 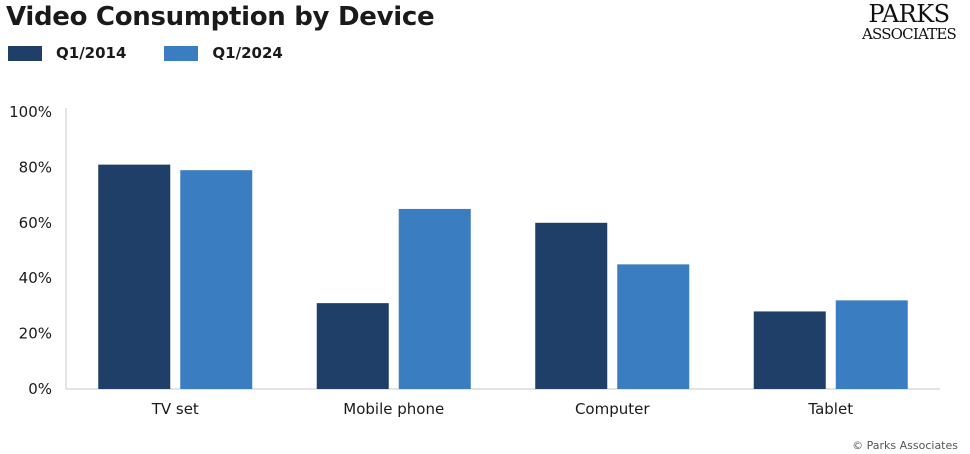 What do you see at coordinates (35, 167) in the screenshot?
I see `y-tick-label: 80%` at bounding box center [35, 167].